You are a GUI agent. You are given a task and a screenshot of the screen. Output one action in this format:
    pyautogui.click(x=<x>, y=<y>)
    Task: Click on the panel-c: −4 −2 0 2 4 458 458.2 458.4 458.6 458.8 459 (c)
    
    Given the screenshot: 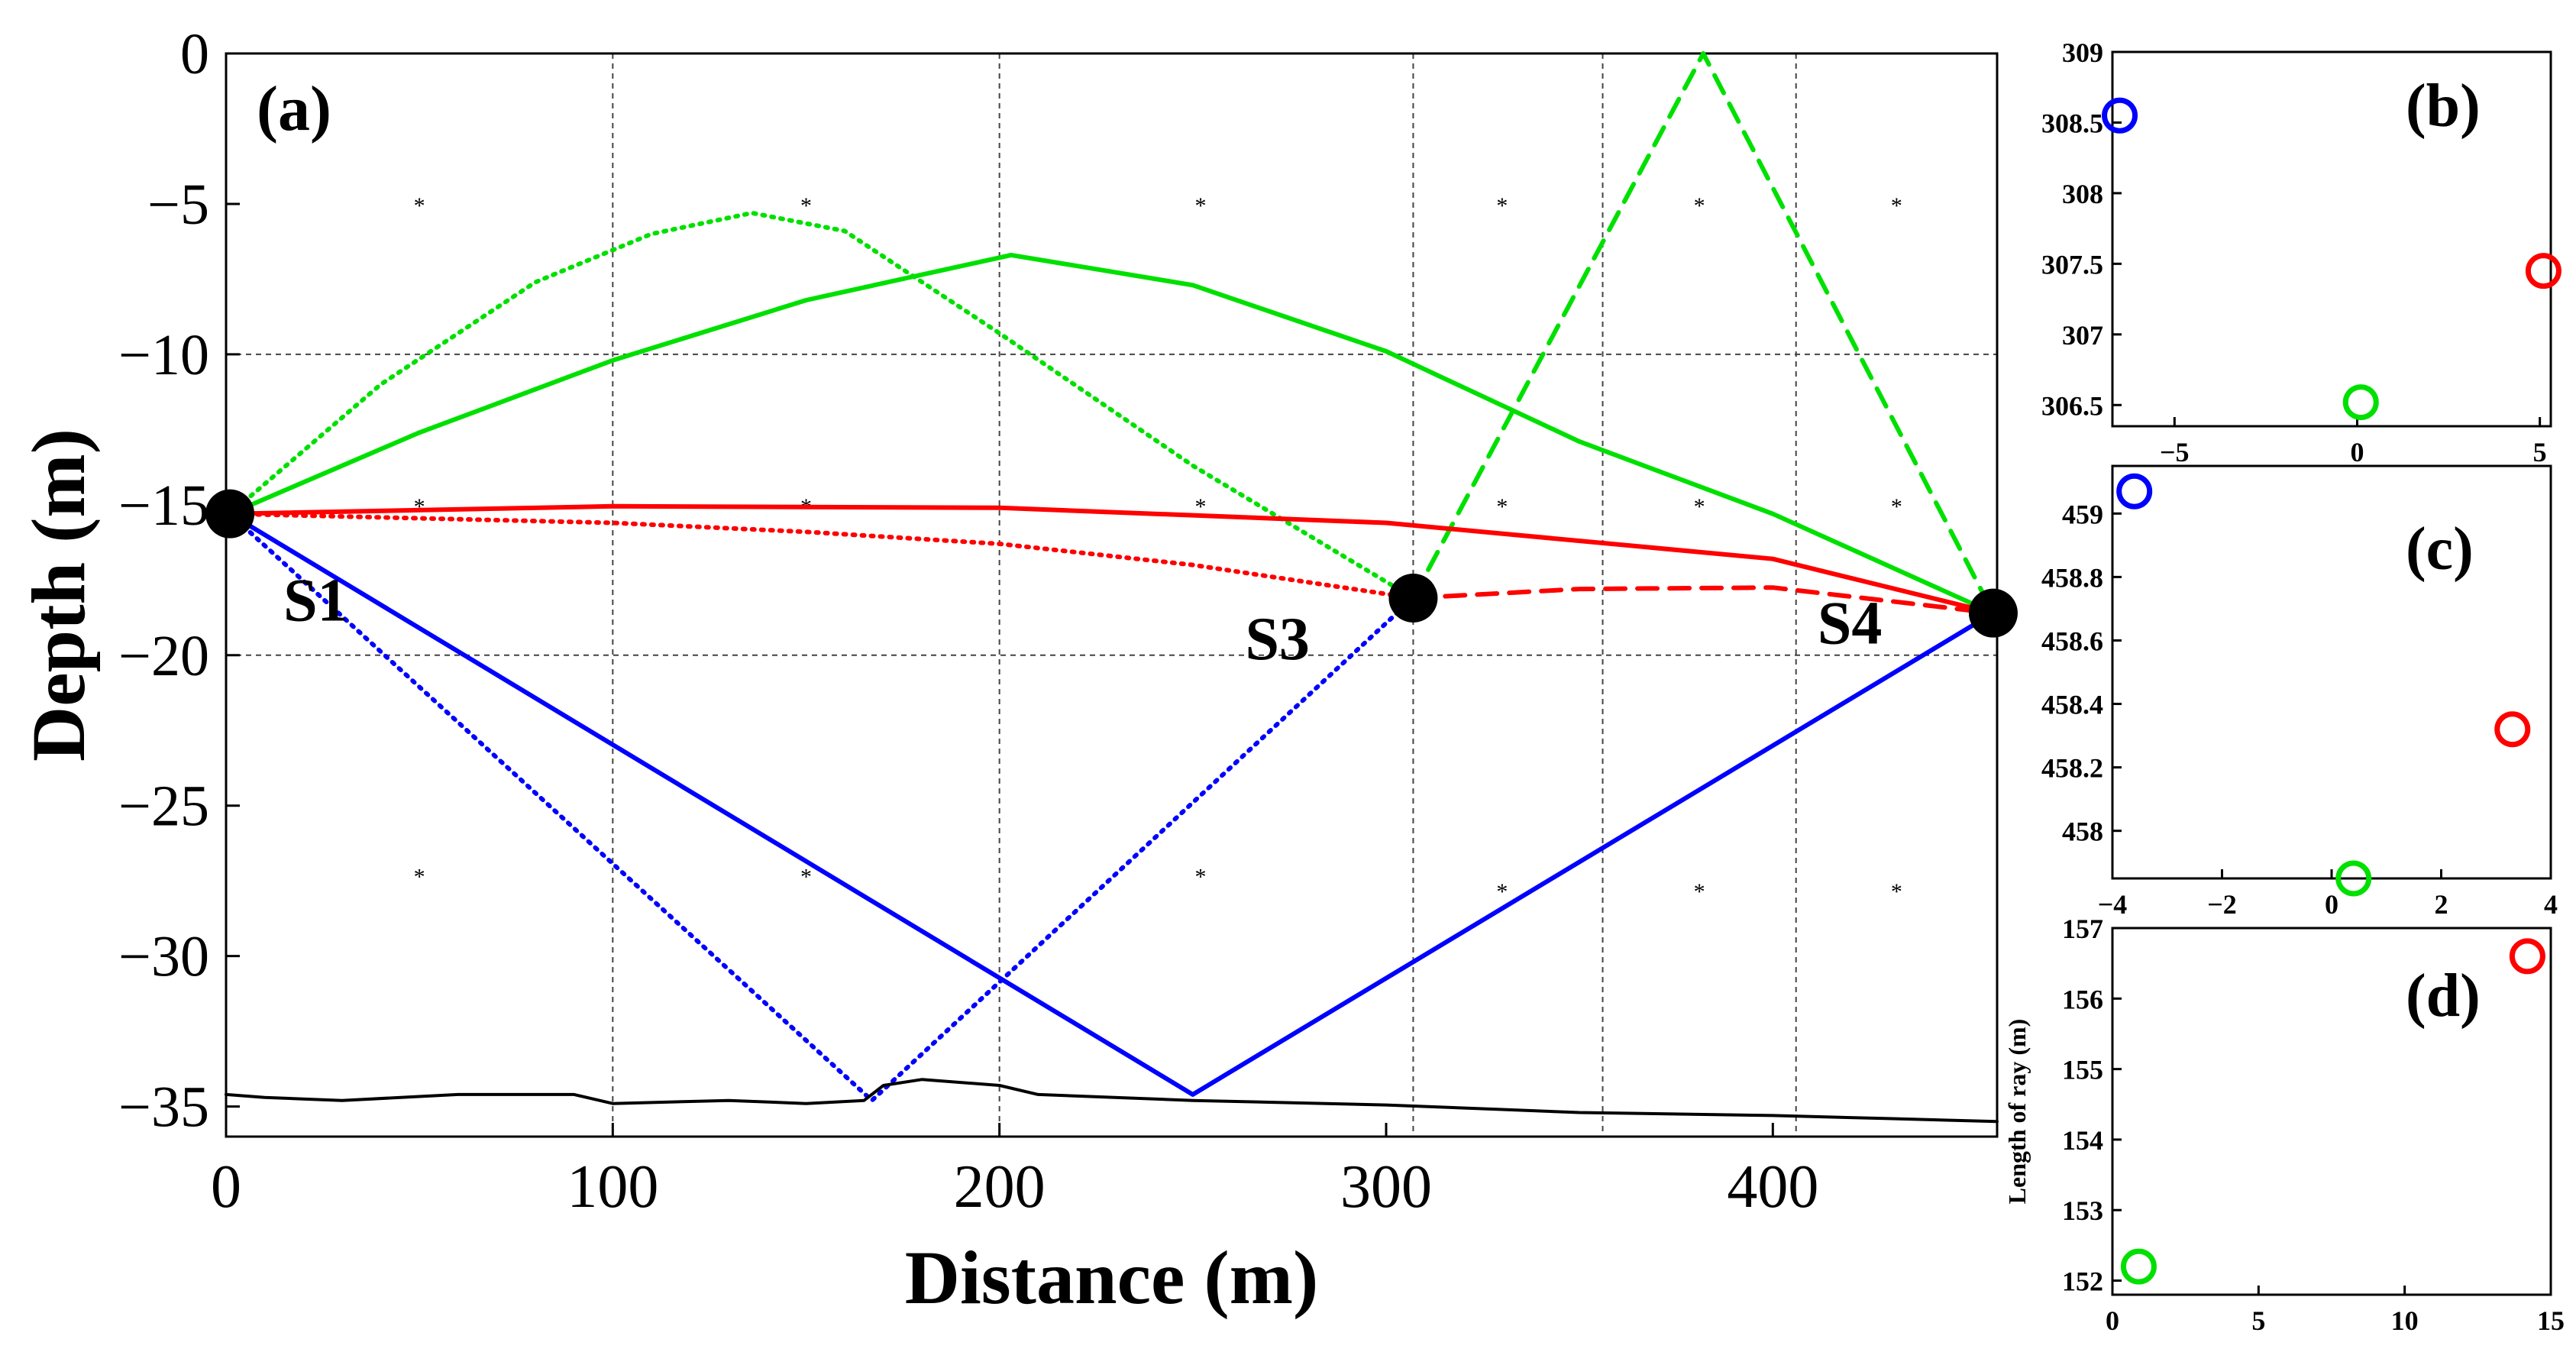 What is the action you would take?
    pyautogui.click(x=2299, y=692)
    